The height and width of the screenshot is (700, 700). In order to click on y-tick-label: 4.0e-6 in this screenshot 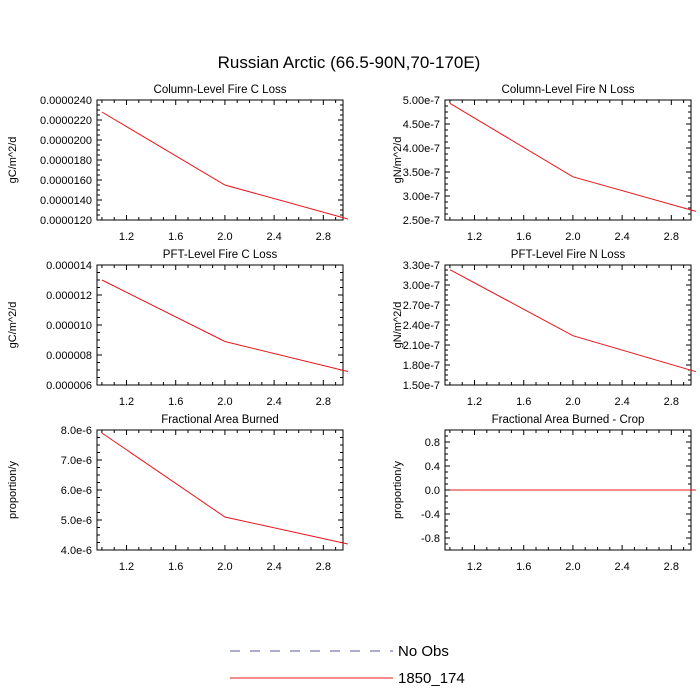, I will do `click(76, 551)`.